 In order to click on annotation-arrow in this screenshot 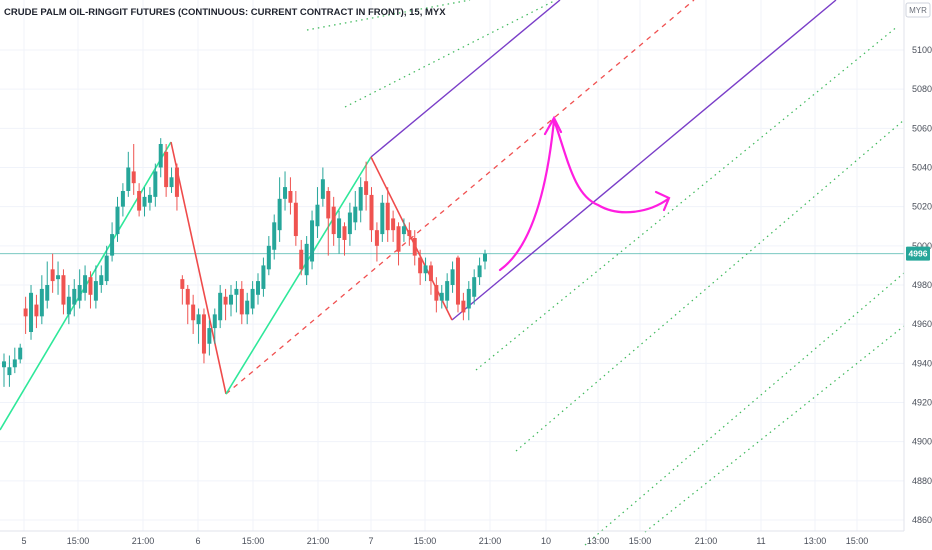, I will do `click(584, 193)`.